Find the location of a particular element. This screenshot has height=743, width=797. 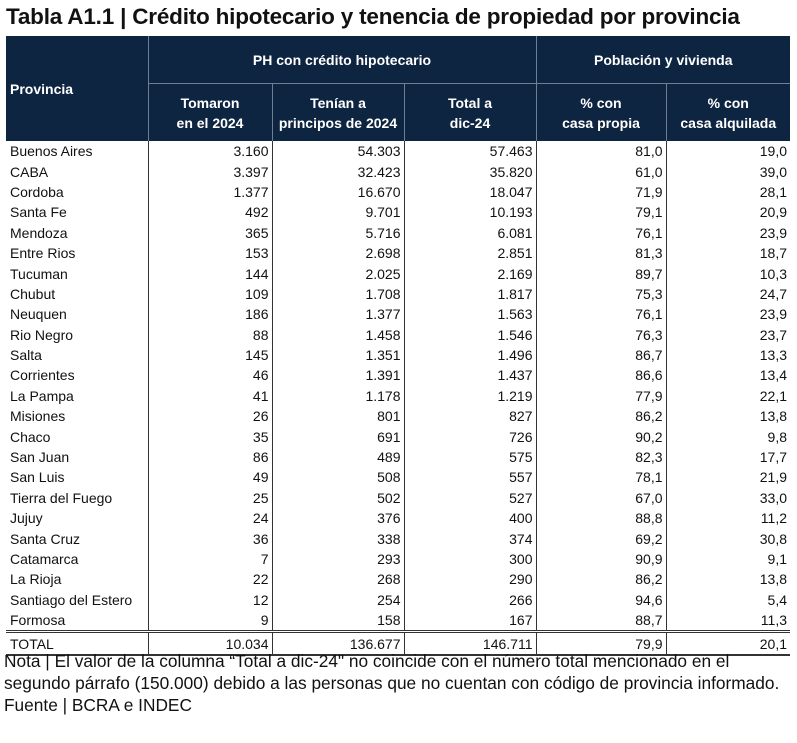

province-cell: Entre Rios is located at coordinates (77, 253).